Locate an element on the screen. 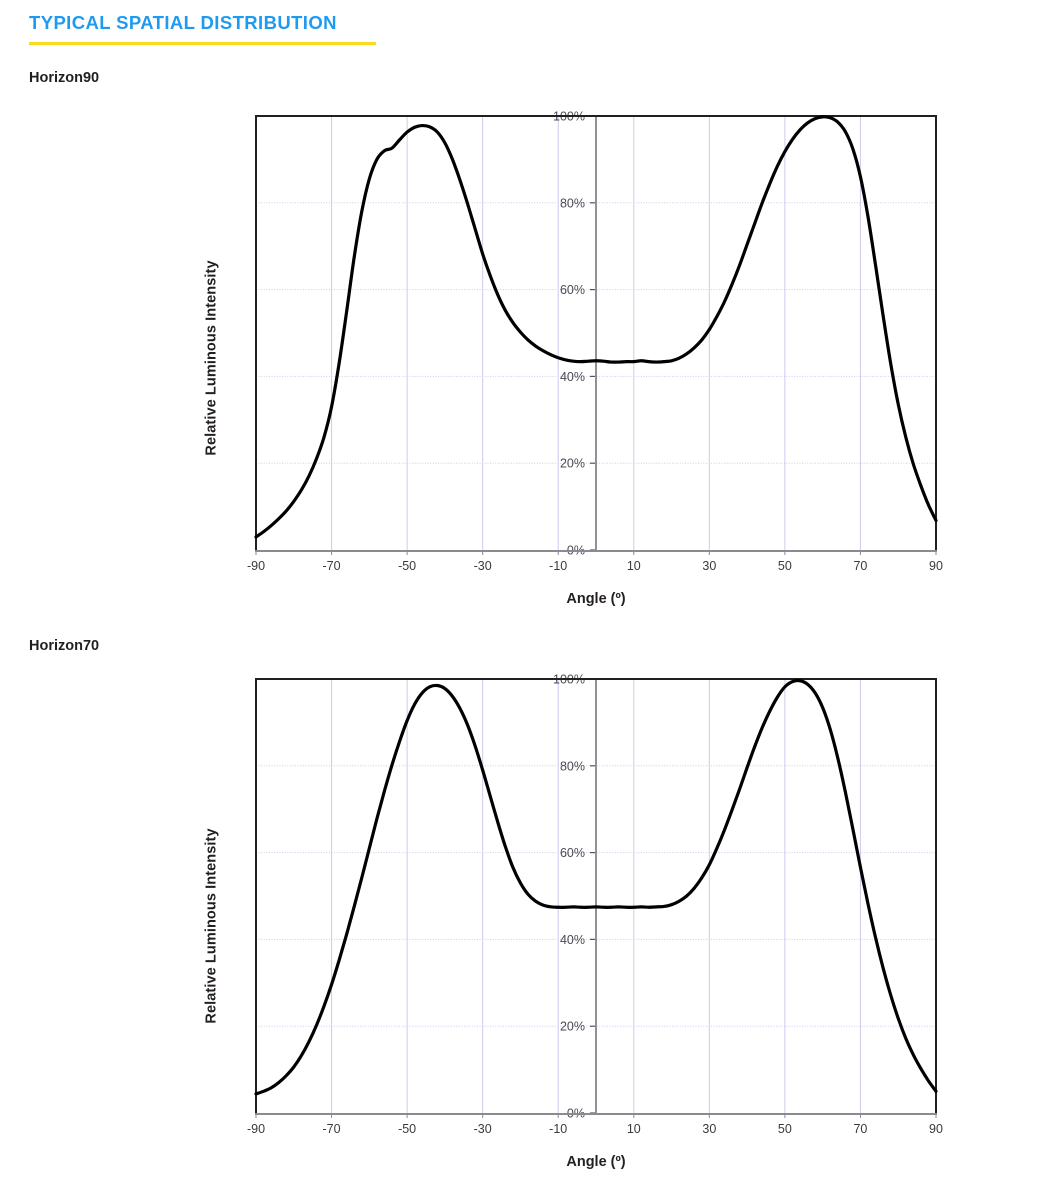 The width and height of the screenshot is (1059, 1200). x-axis-title-horizon70: Angle (º) is located at coordinates (596, 1162).